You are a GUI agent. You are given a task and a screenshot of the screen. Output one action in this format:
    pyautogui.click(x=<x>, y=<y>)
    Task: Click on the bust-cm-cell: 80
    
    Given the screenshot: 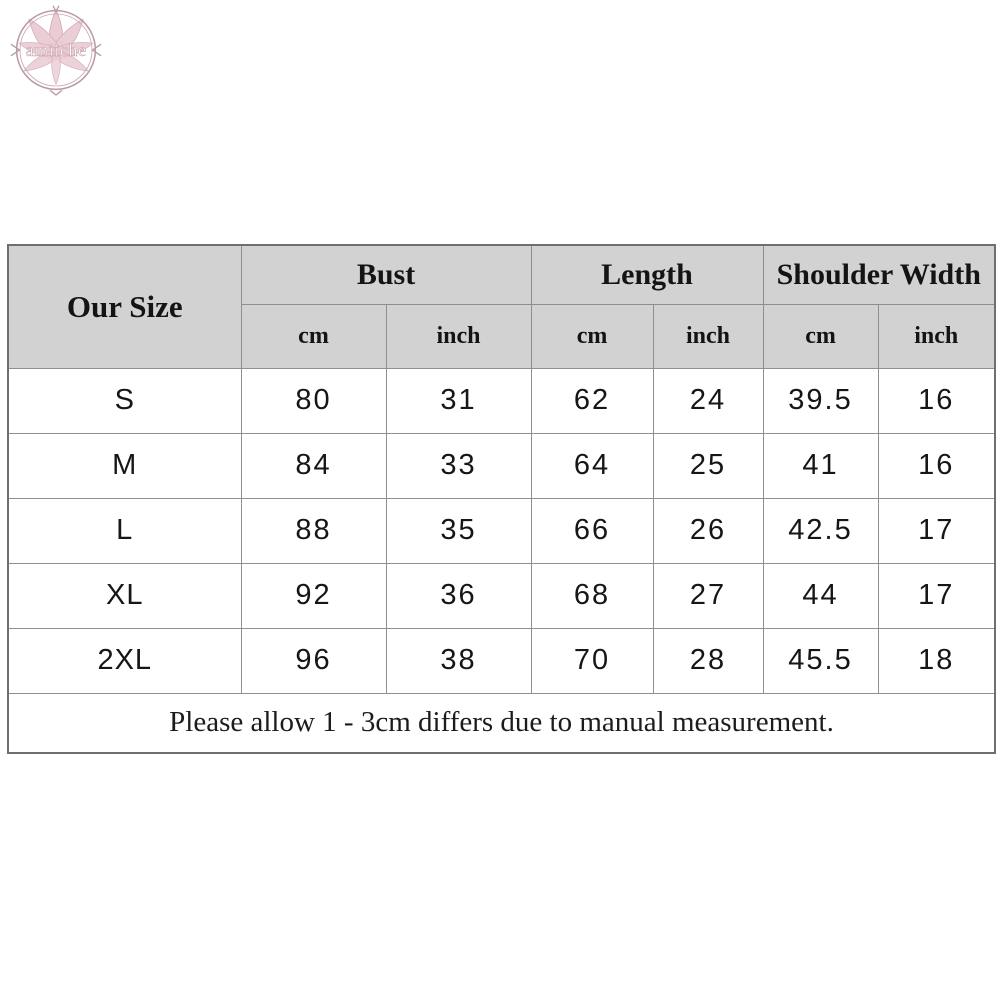 What is the action you would take?
    pyautogui.click(x=313, y=400)
    